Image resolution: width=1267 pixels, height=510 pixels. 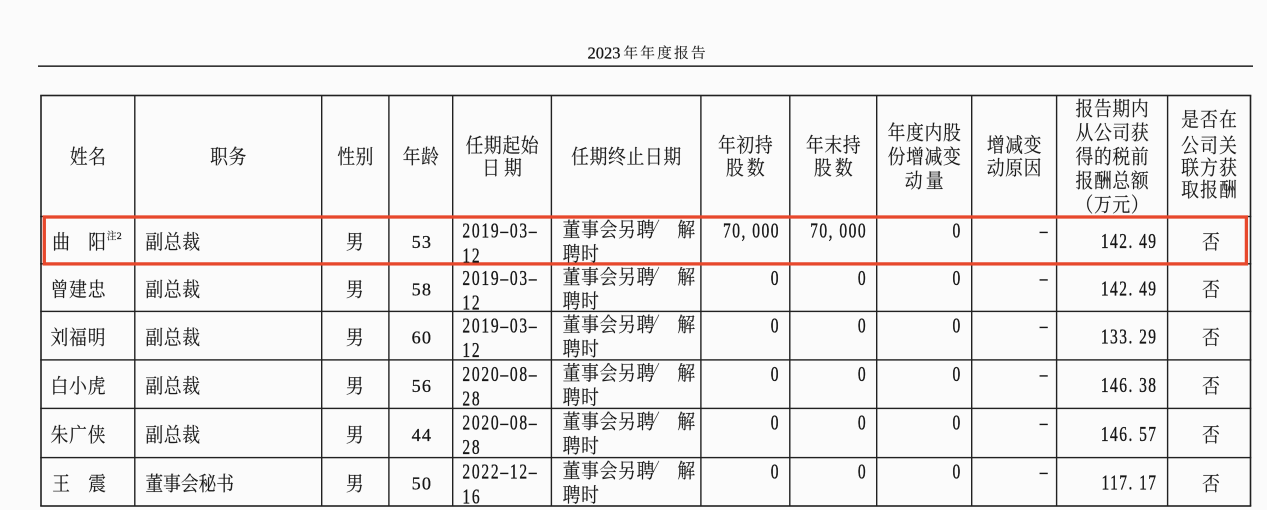 I want to click on svg-text: 117. 17, so click(x=1129, y=483).